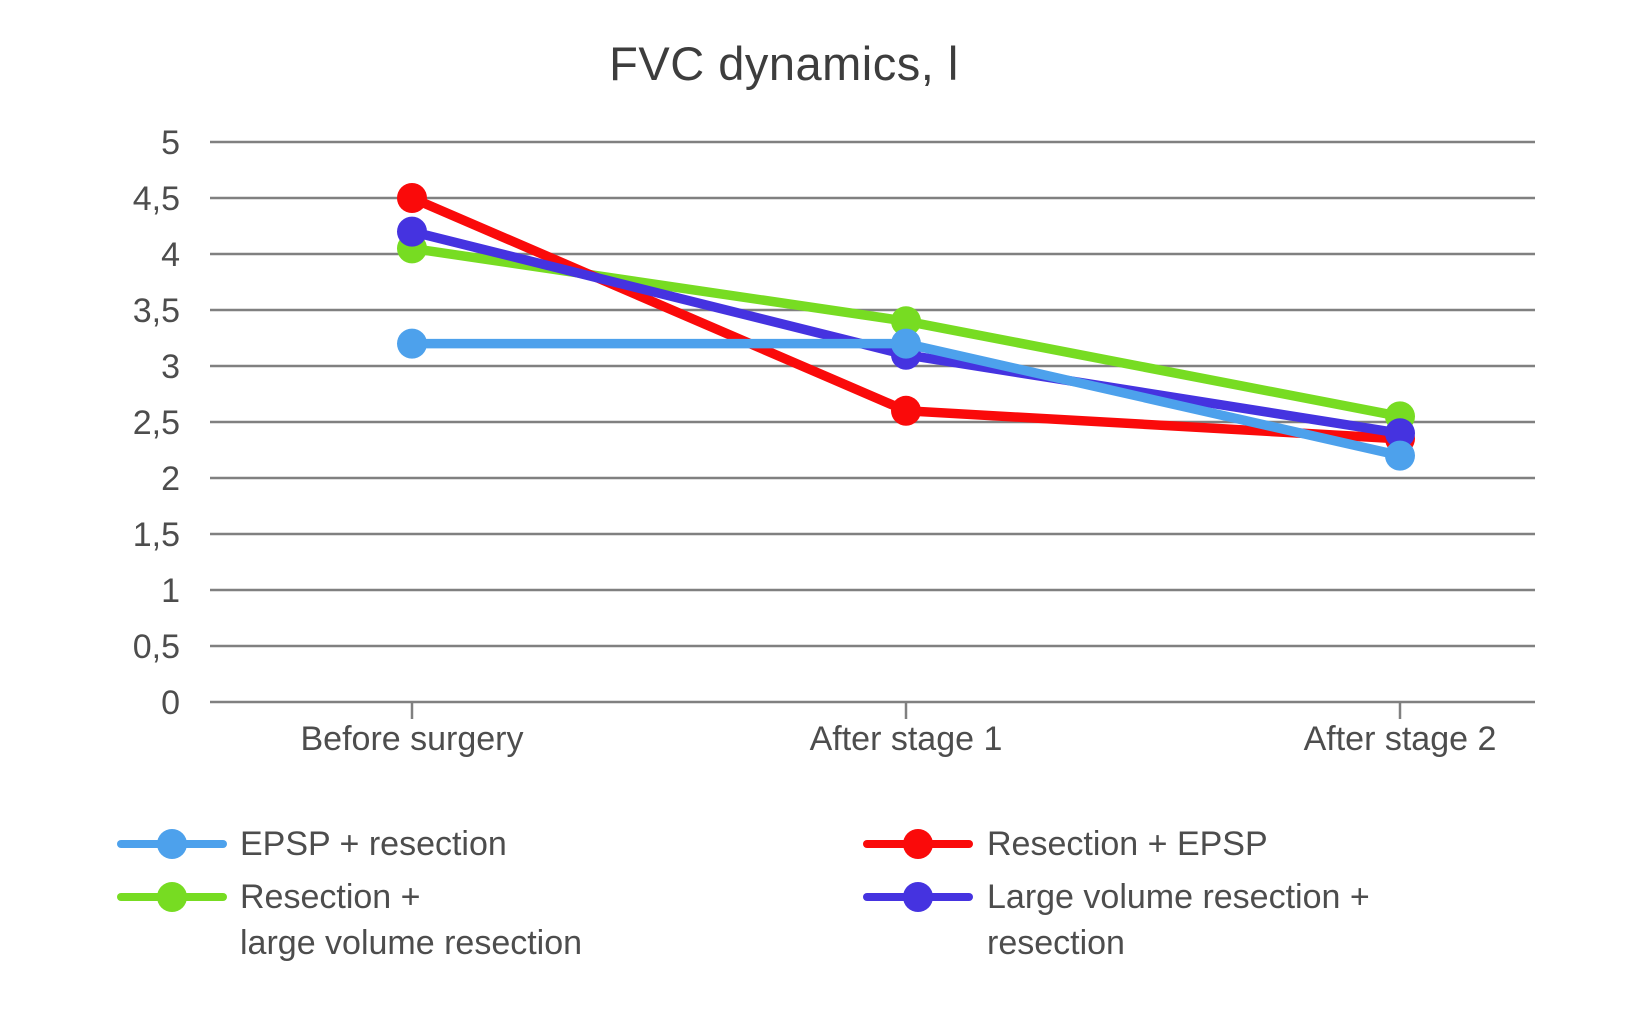  Describe the element at coordinates (170, 591) in the screenshot. I see `y-tick-label: 1` at that location.